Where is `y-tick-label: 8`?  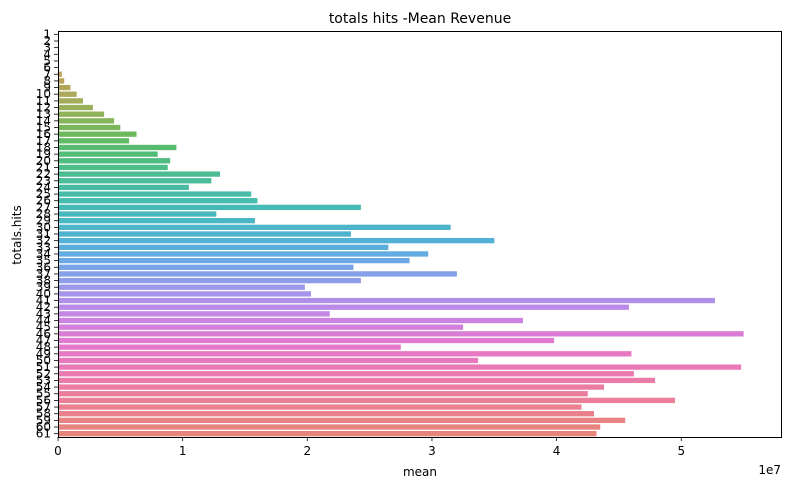 y-tick-label: 8 is located at coordinates (47, 81).